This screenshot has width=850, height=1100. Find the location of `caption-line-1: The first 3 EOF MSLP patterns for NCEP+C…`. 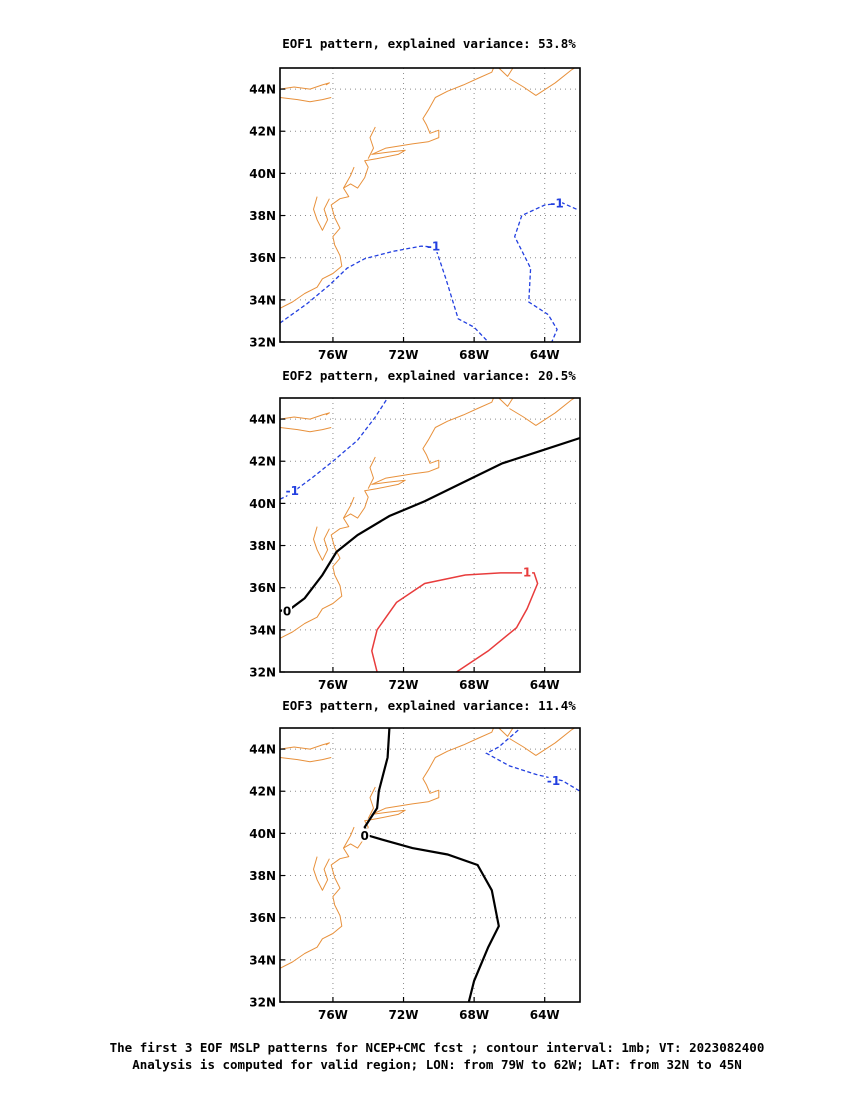

caption-line-1: The first 3 EOF MSLP patterns for NCEP+C… is located at coordinates (437, 1047).